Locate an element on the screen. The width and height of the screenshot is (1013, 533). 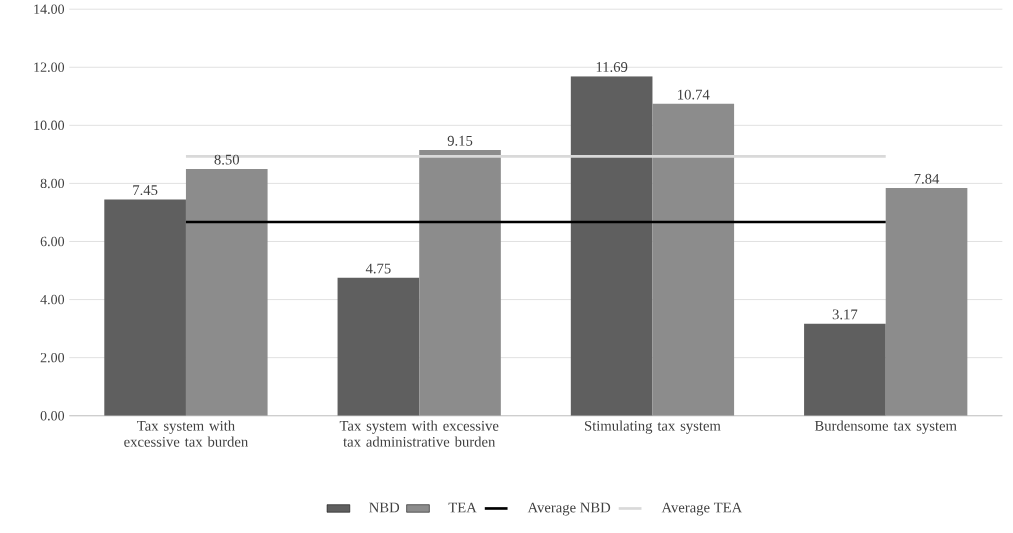
y-tick-label: 2.00 is located at coordinates (52, 357).